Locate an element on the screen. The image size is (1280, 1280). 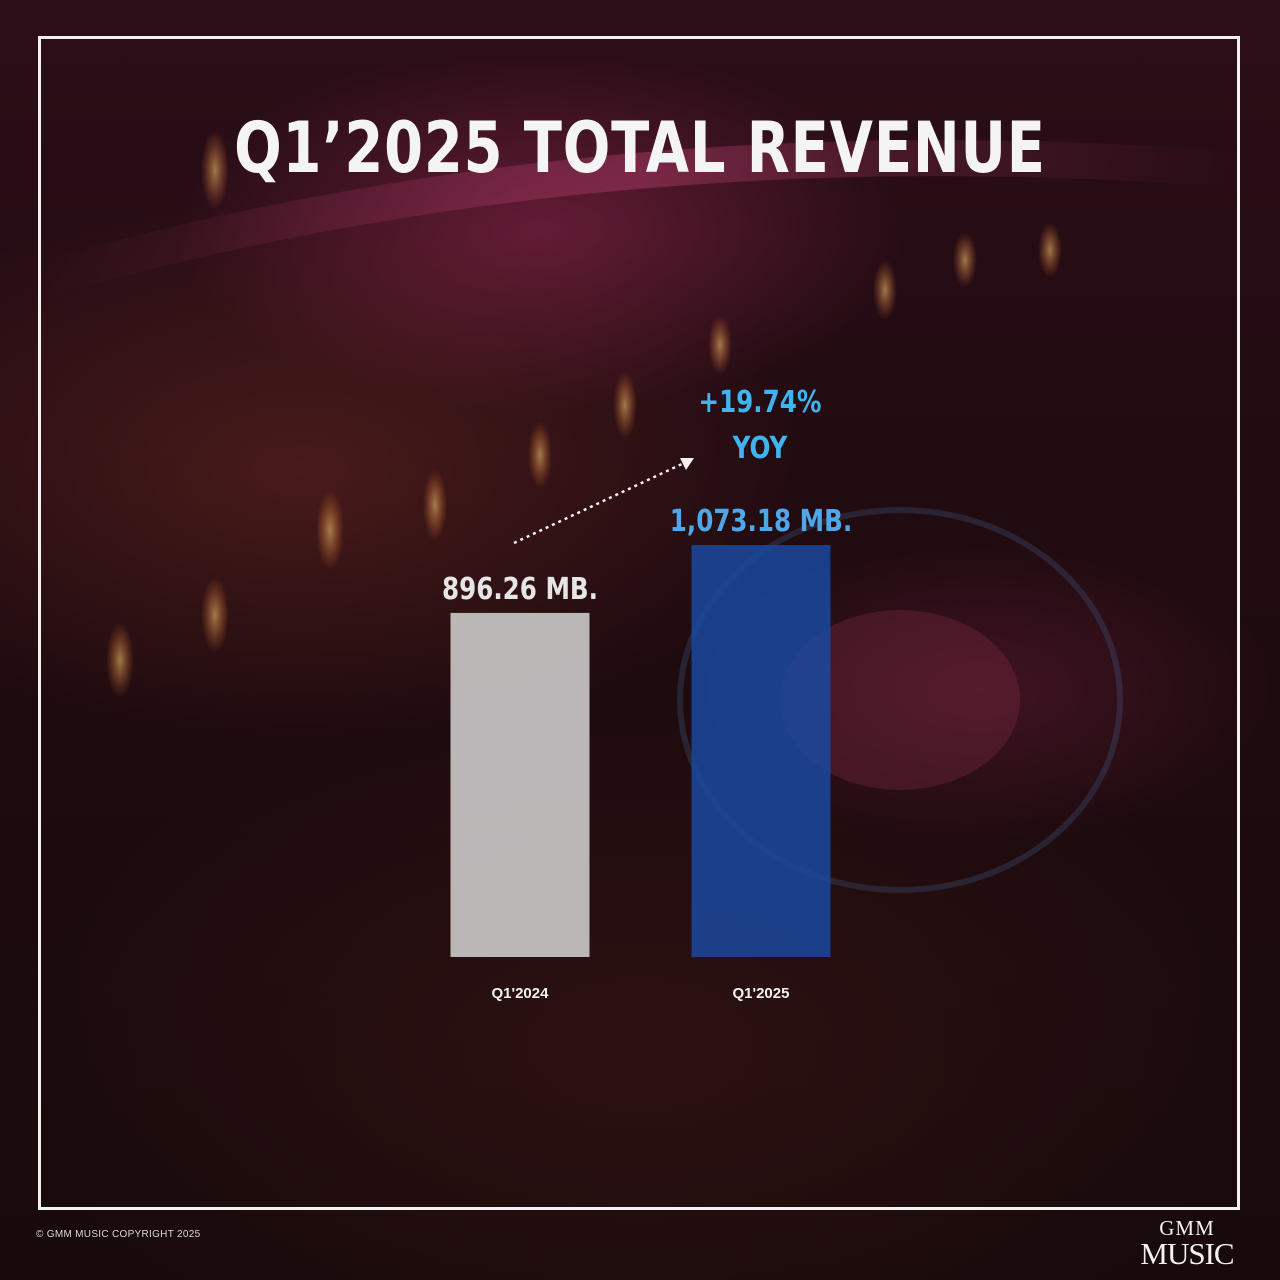
logo-text-bottom: MUSIC is located at coordinates (1187, 1253).